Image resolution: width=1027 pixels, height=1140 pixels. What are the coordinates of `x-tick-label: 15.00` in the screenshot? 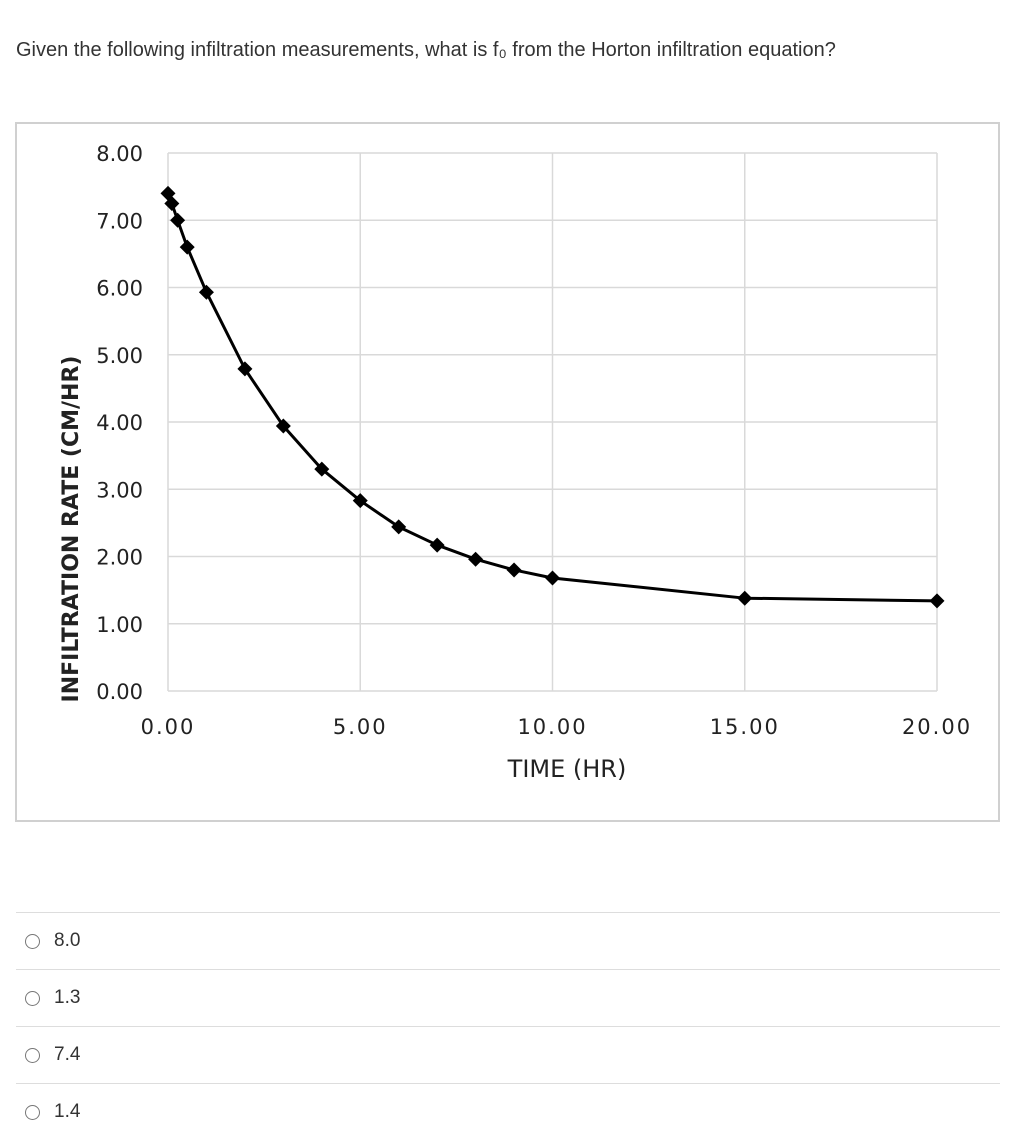 It's located at (745, 727).